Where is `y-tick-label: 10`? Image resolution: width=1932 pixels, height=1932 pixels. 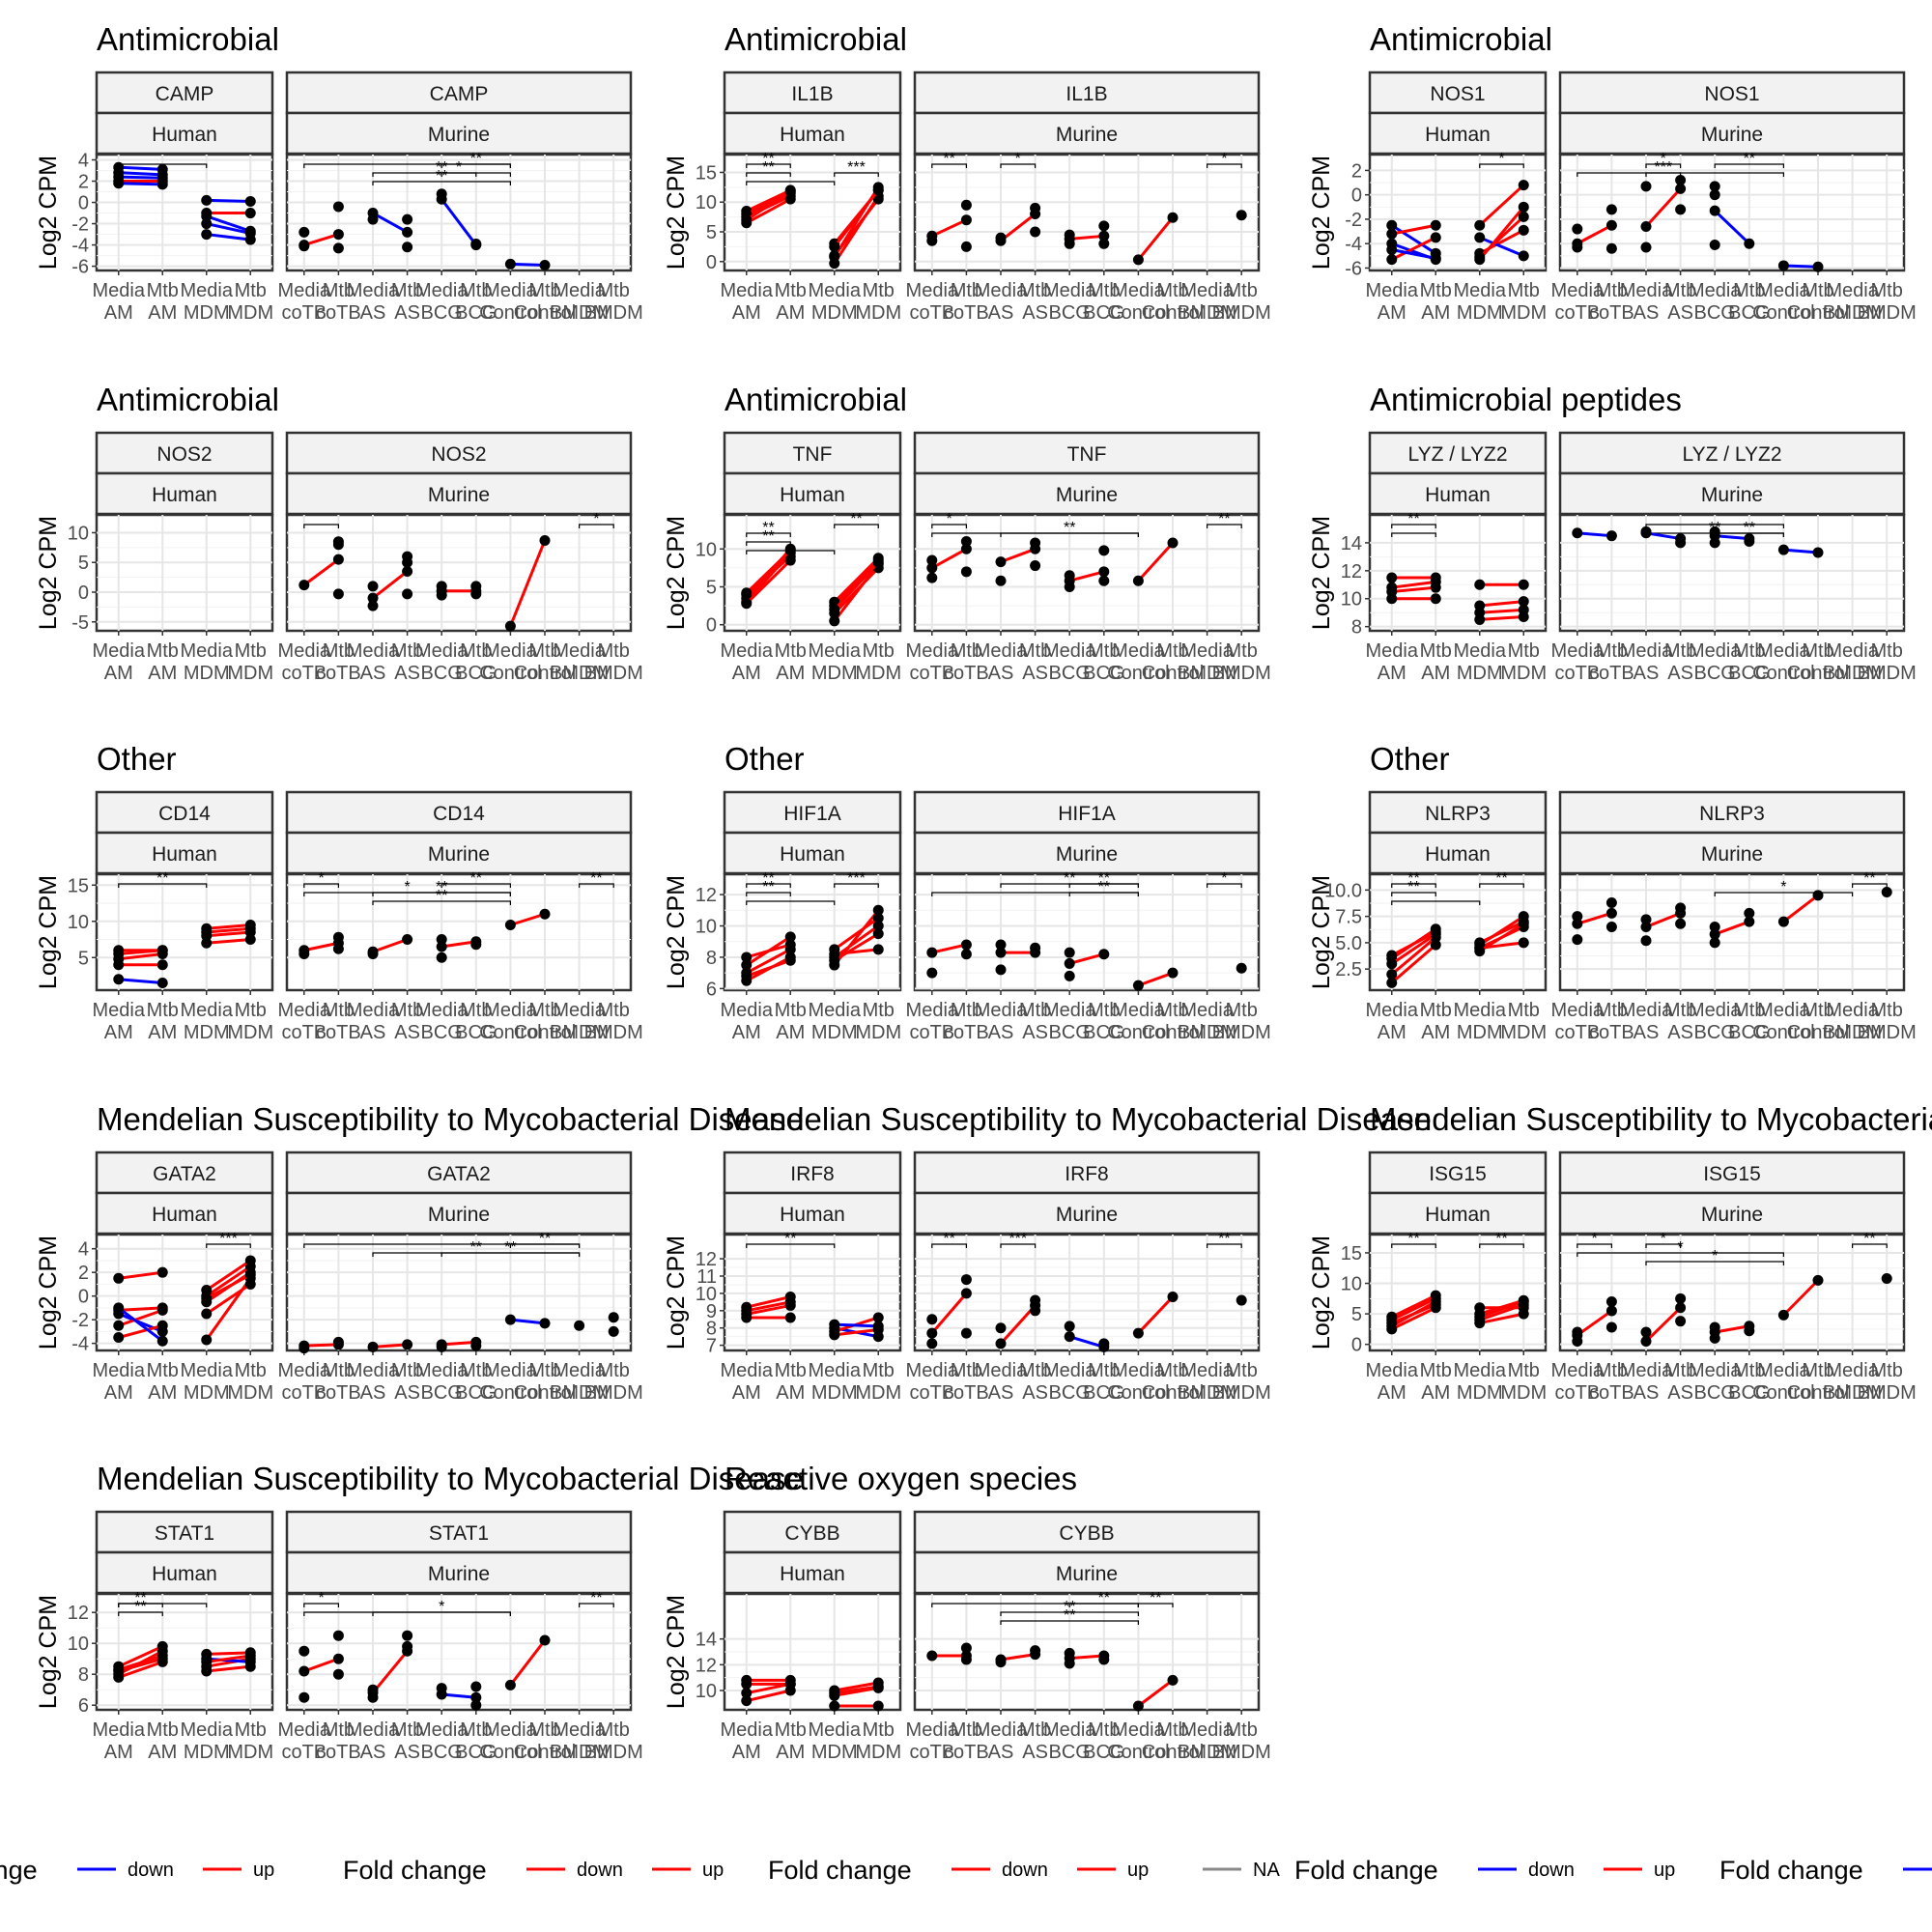 y-tick-label: 10 is located at coordinates (706, 549).